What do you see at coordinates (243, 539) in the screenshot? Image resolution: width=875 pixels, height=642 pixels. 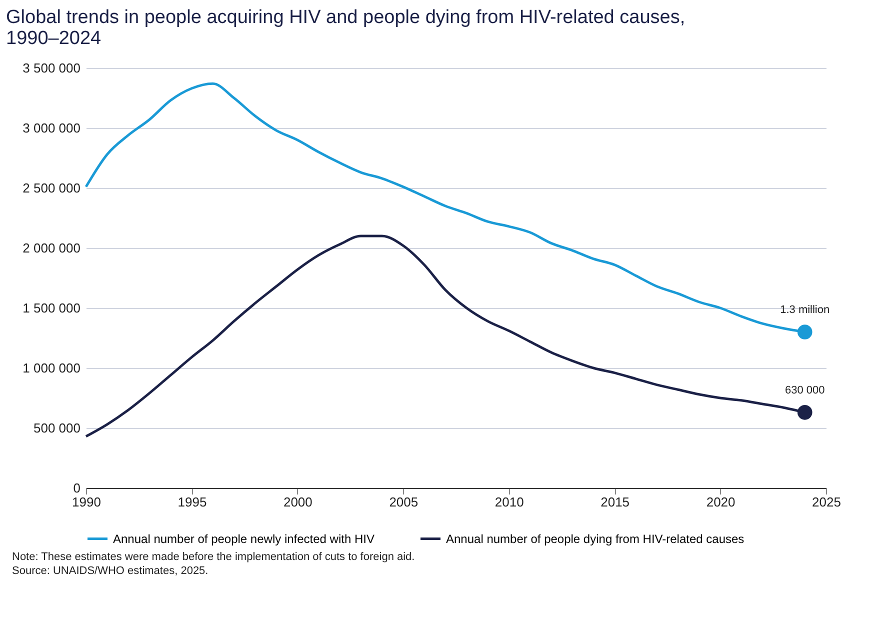 I see `legend-label: Annual number of people newly infected with HIV` at bounding box center [243, 539].